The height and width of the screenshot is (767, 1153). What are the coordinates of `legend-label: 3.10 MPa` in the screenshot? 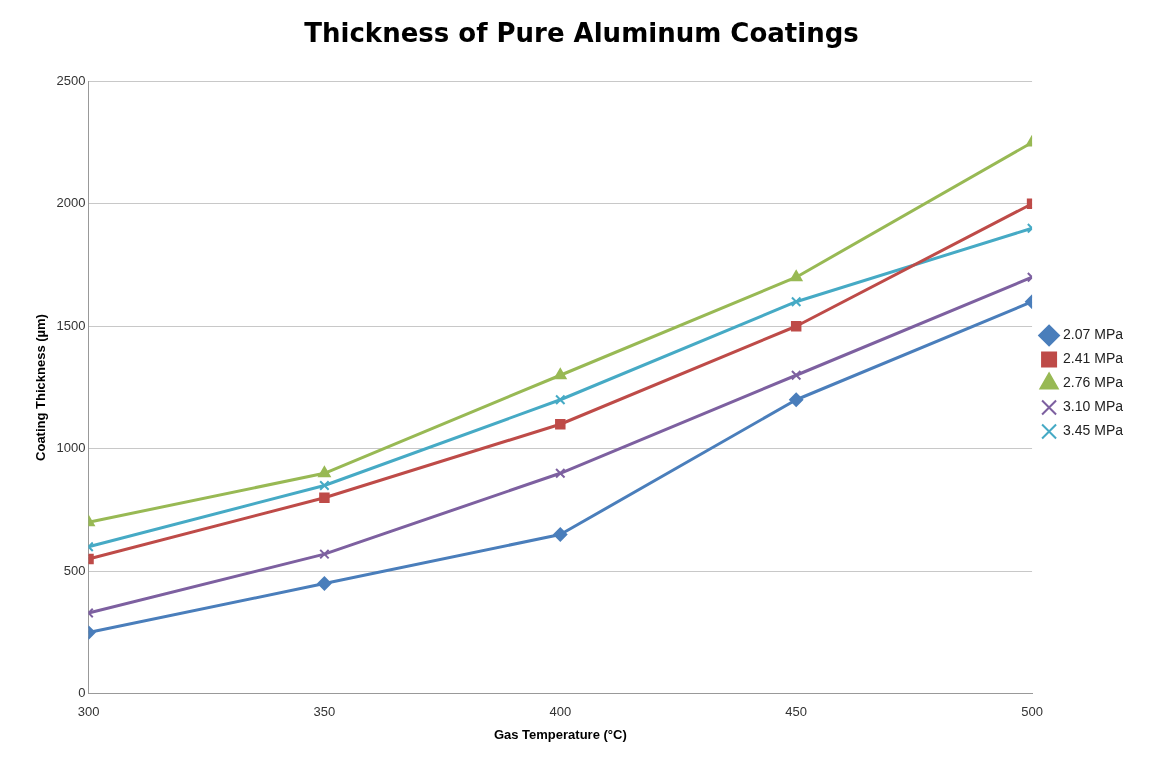 It's located at (1093, 406).